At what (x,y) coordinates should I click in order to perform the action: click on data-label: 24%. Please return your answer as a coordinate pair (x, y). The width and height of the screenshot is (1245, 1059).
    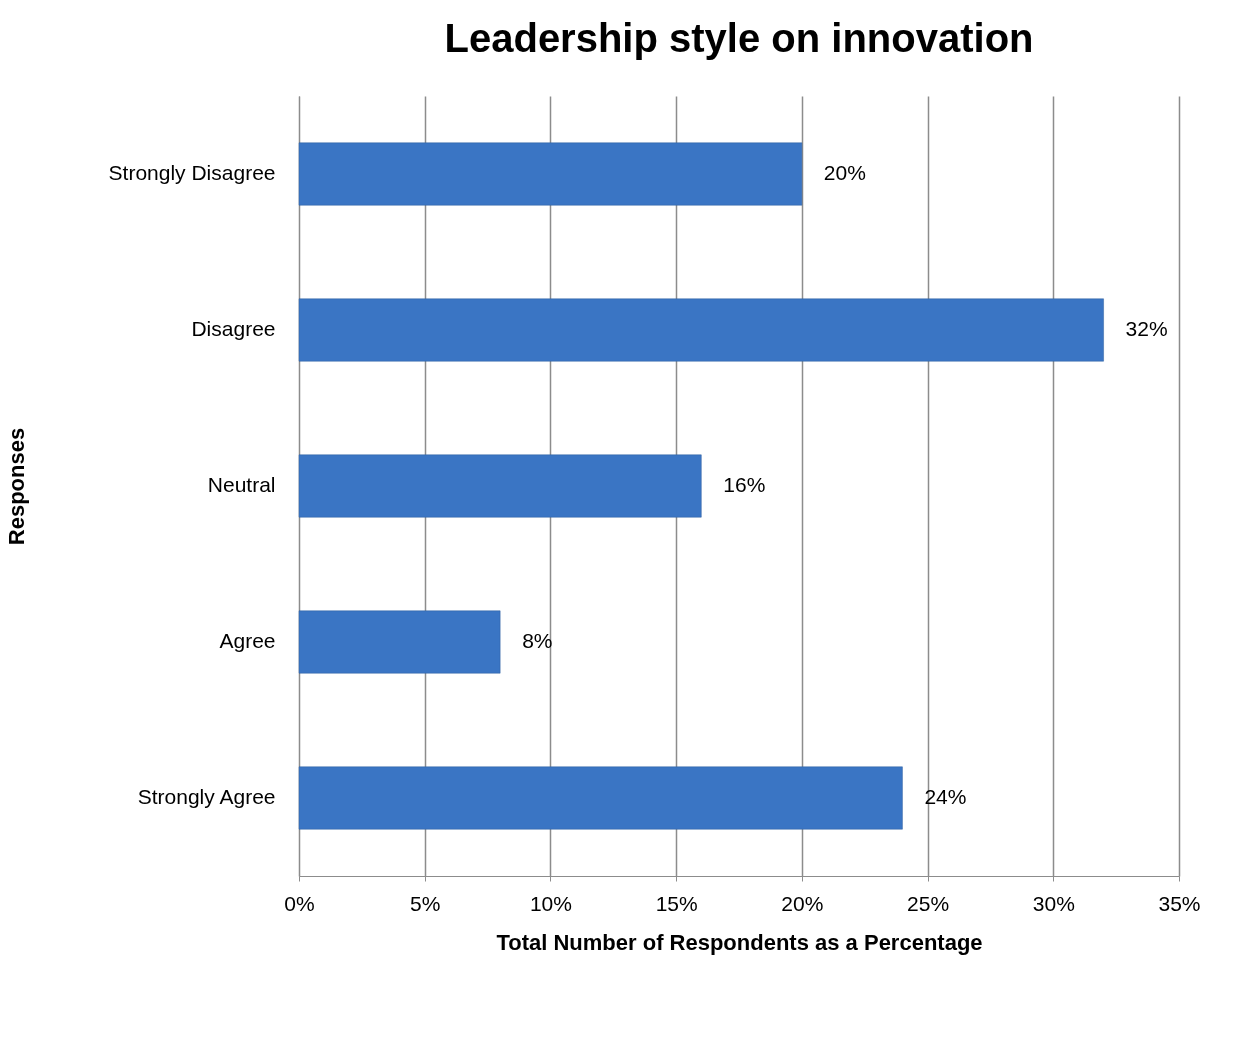
    Looking at the image, I should click on (945, 796).